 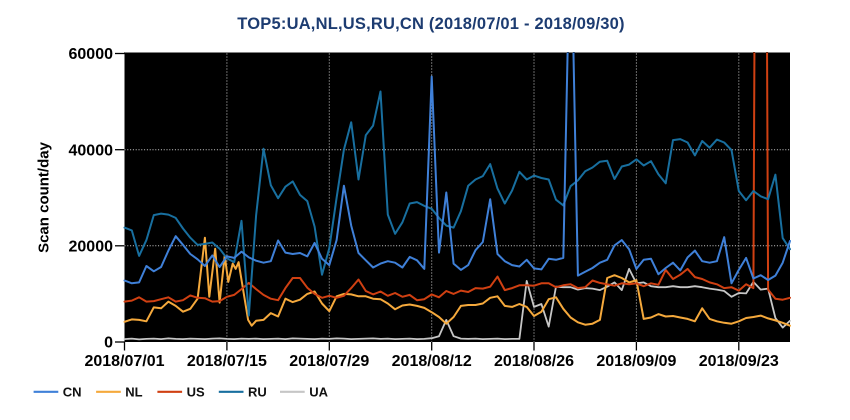 What do you see at coordinates (124, 361) in the screenshot?
I see `svg-text: 2018/07/01` at bounding box center [124, 361].